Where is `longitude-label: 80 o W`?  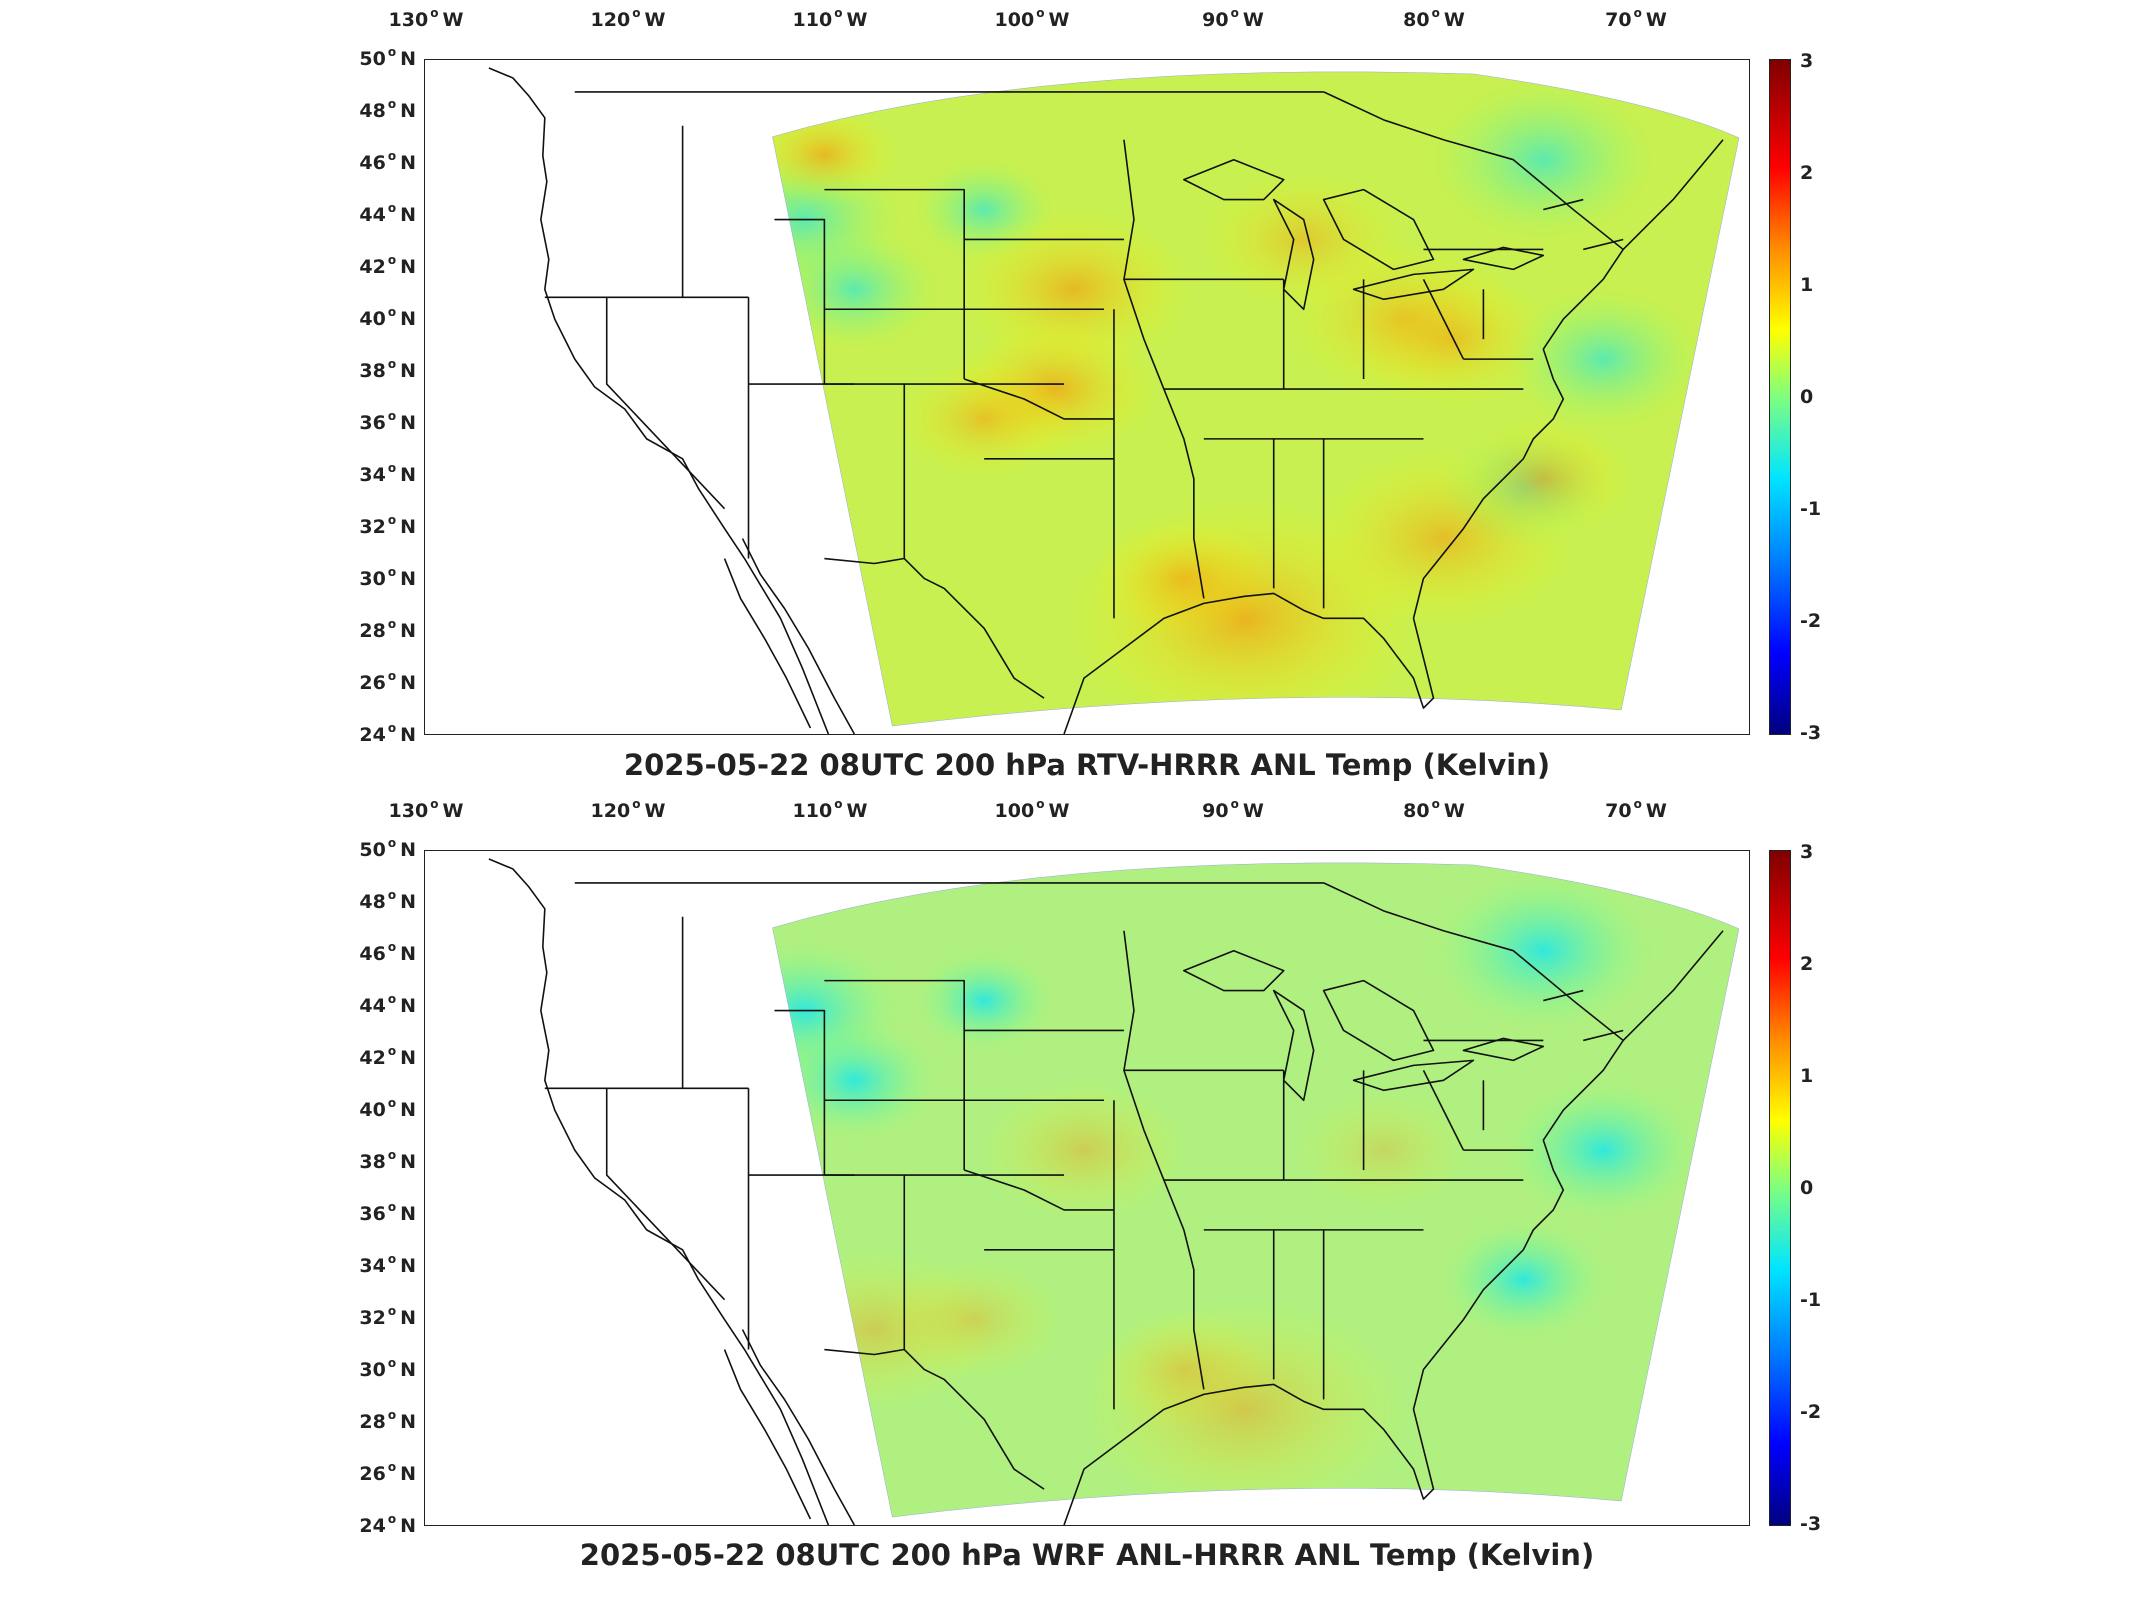 longitude-label: 80 o W is located at coordinates (1434, 809).